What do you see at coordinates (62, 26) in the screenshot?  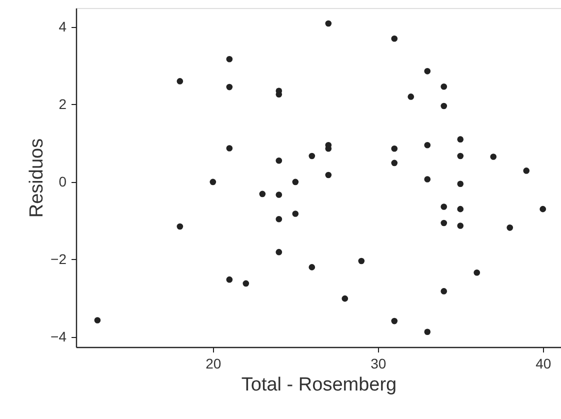 I see `y-tick-label: 4` at bounding box center [62, 26].